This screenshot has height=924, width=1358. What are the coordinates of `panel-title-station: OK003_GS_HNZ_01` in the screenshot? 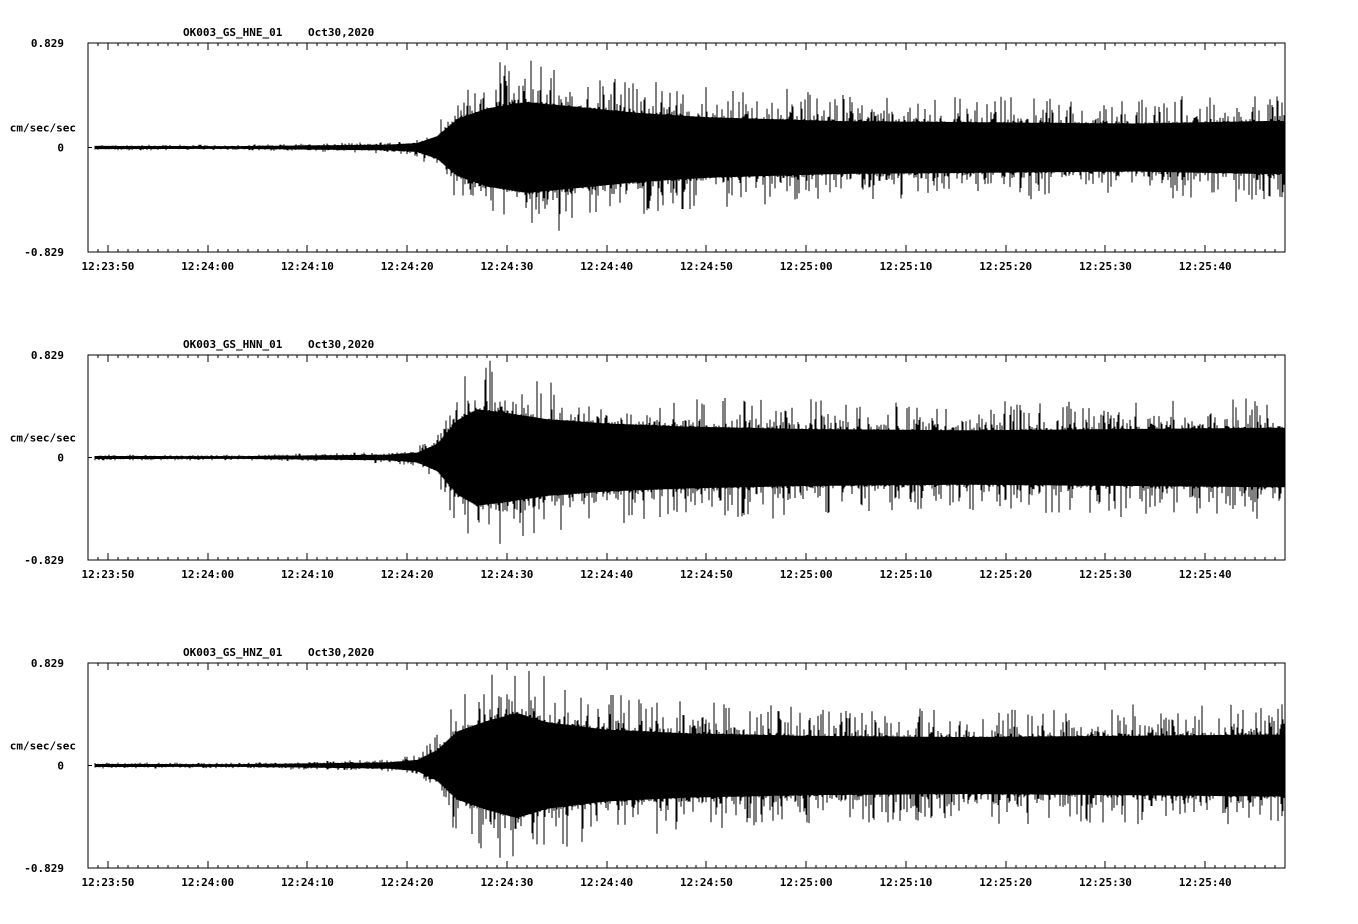 It's located at (233, 652).